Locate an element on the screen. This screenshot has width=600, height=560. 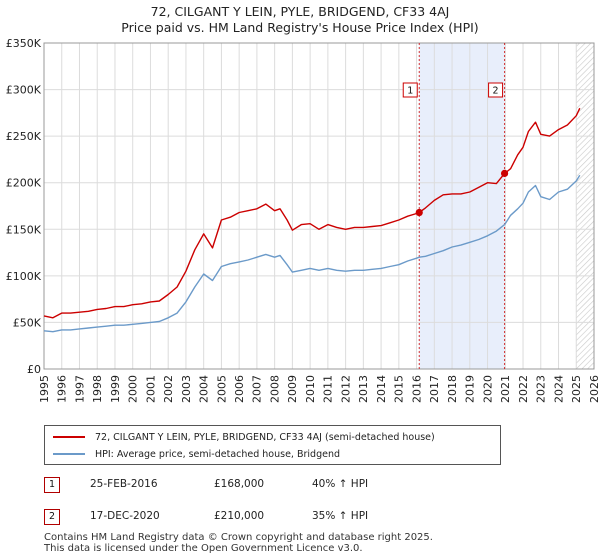
forecast-hatch is located at coordinates (585, 206).